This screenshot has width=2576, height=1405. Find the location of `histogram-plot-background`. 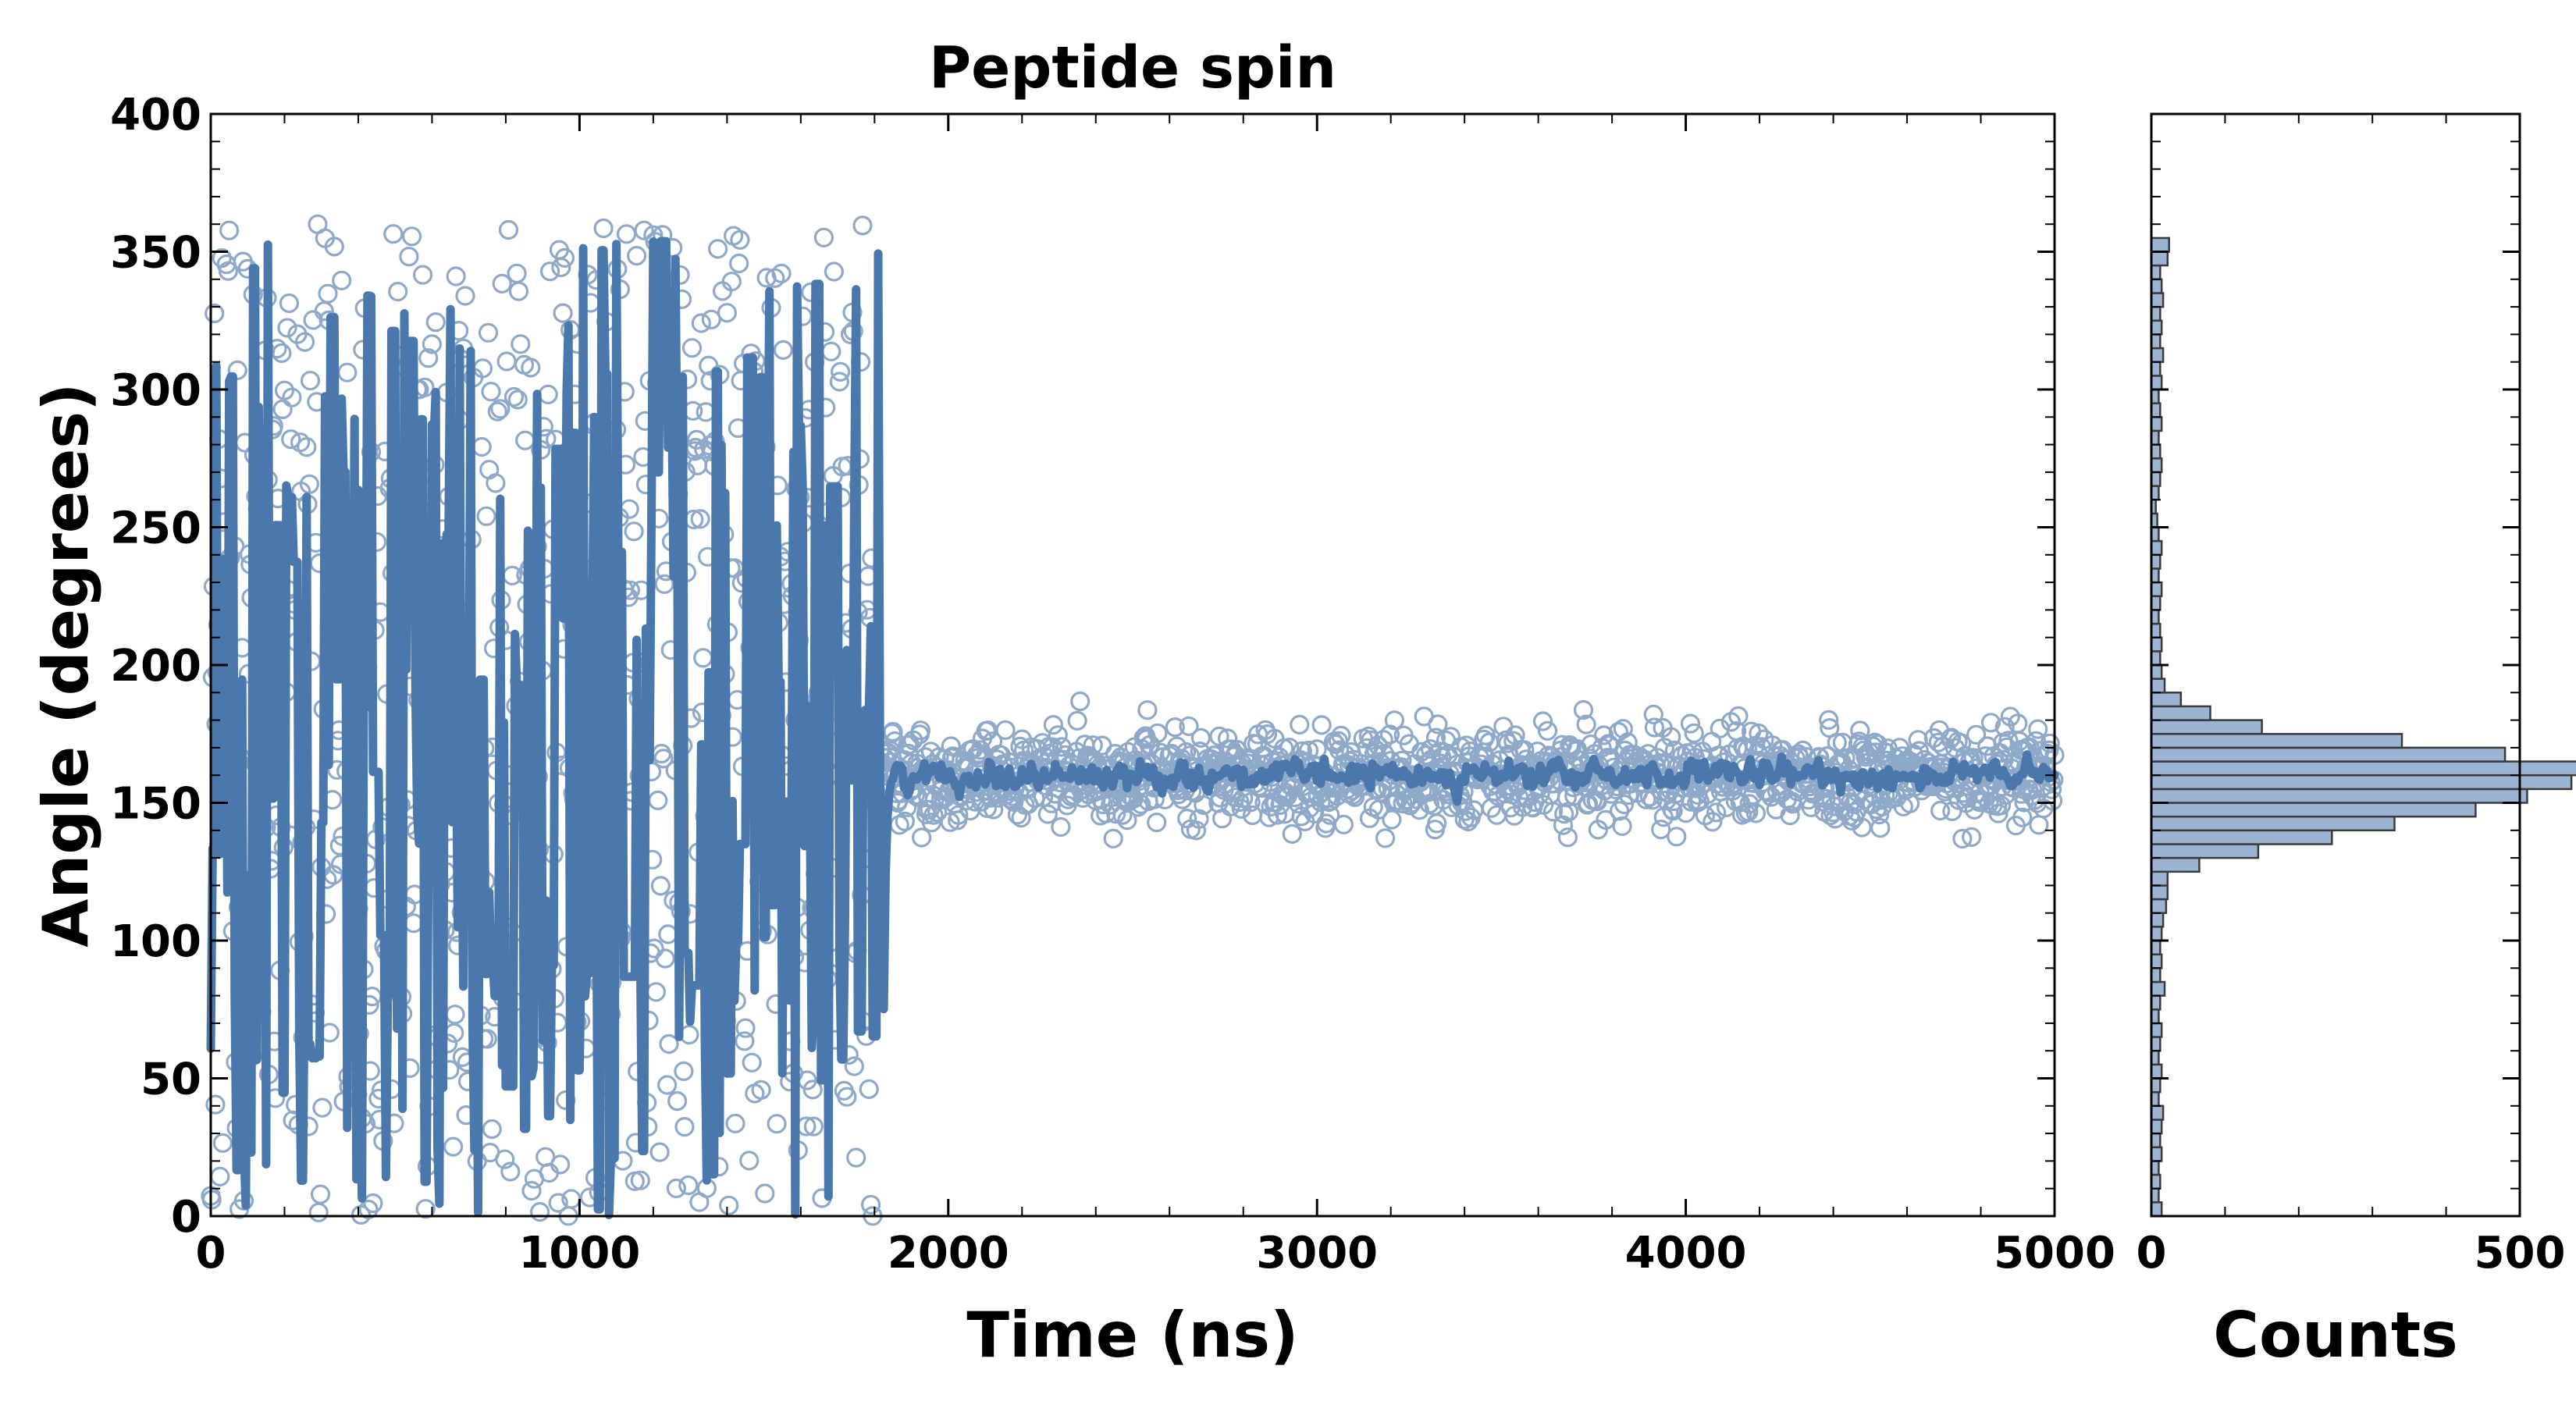

histogram-plot-background is located at coordinates (2335, 665).